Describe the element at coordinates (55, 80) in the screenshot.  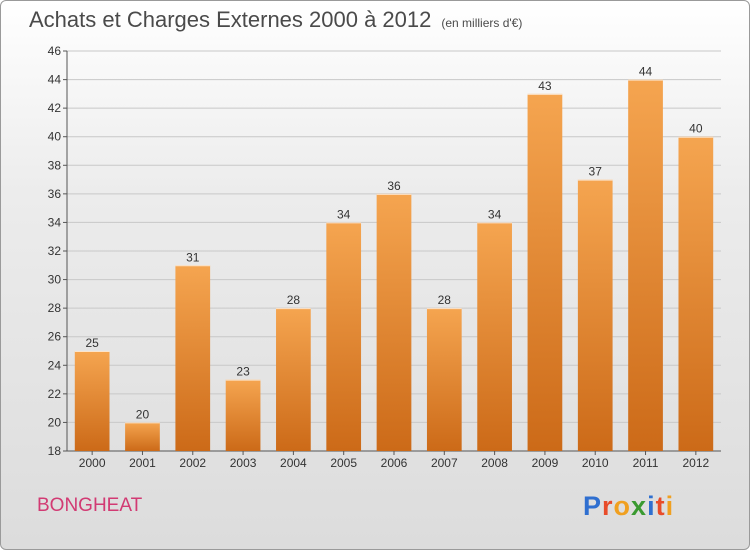
I see `y-tick-label: 44` at that location.